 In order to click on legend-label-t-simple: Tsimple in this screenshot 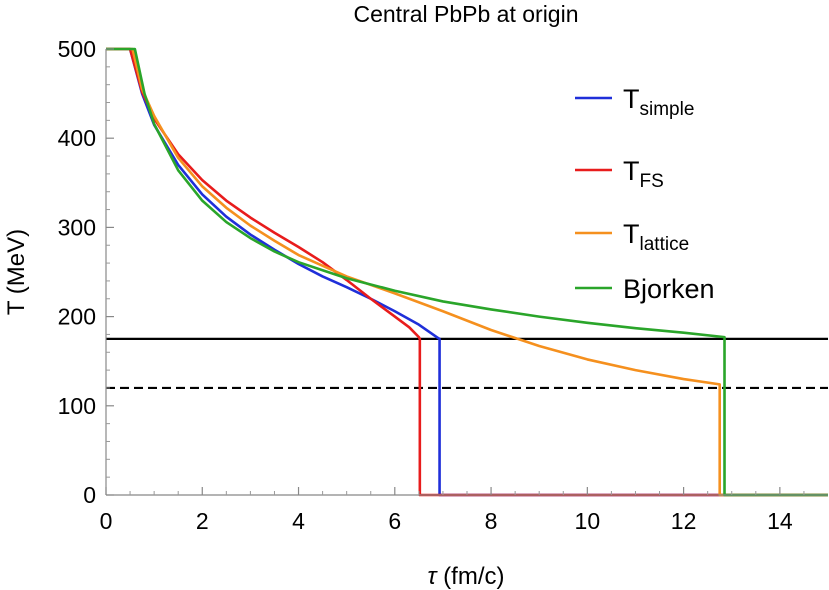, I will do `click(658, 102)`.